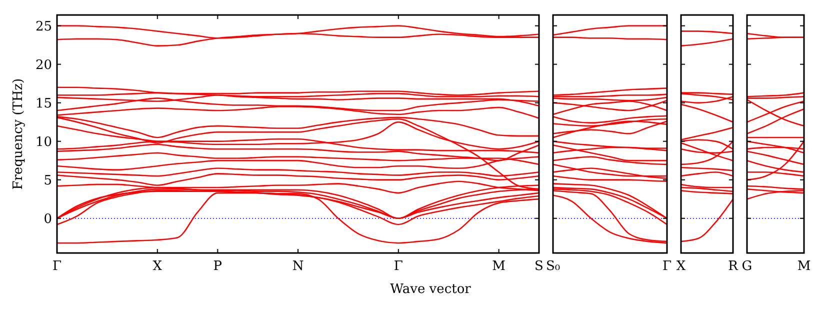 The image size is (825, 310). What do you see at coordinates (43, 104) in the screenshot?
I see `y-tick-label: 15` at bounding box center [43, 104].